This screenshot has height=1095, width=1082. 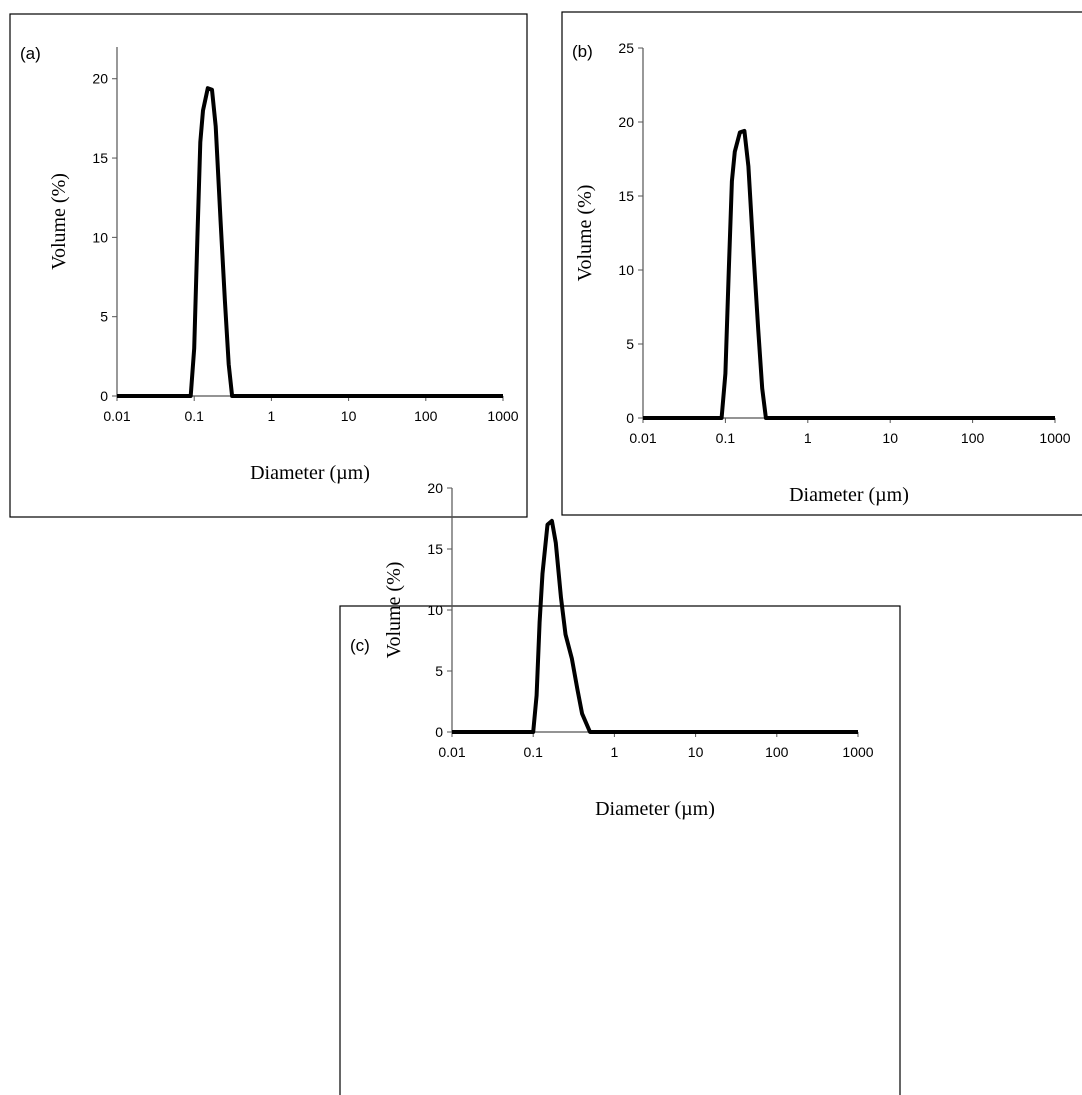 What do you see at coordinates (360, 645) in the screenshot?
I see `panel-label: (c)` at bounding box center [360, 645].